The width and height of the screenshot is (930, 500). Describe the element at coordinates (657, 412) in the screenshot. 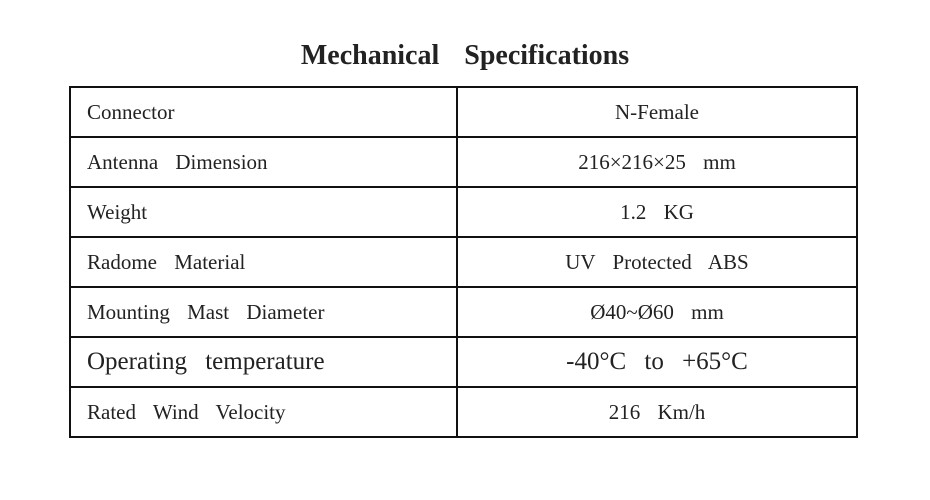

I see `spec-value: 216 Km/h` at that location.